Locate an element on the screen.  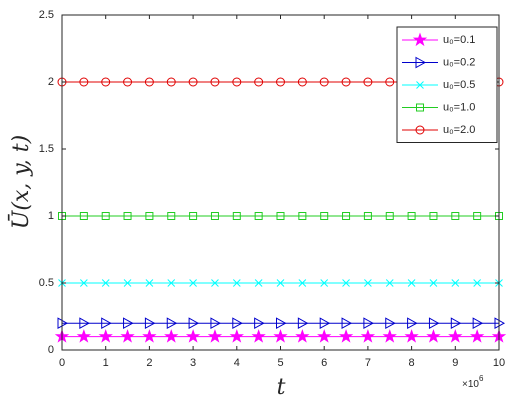
x-tick-label: 7 is located at coordinates (368, 363).